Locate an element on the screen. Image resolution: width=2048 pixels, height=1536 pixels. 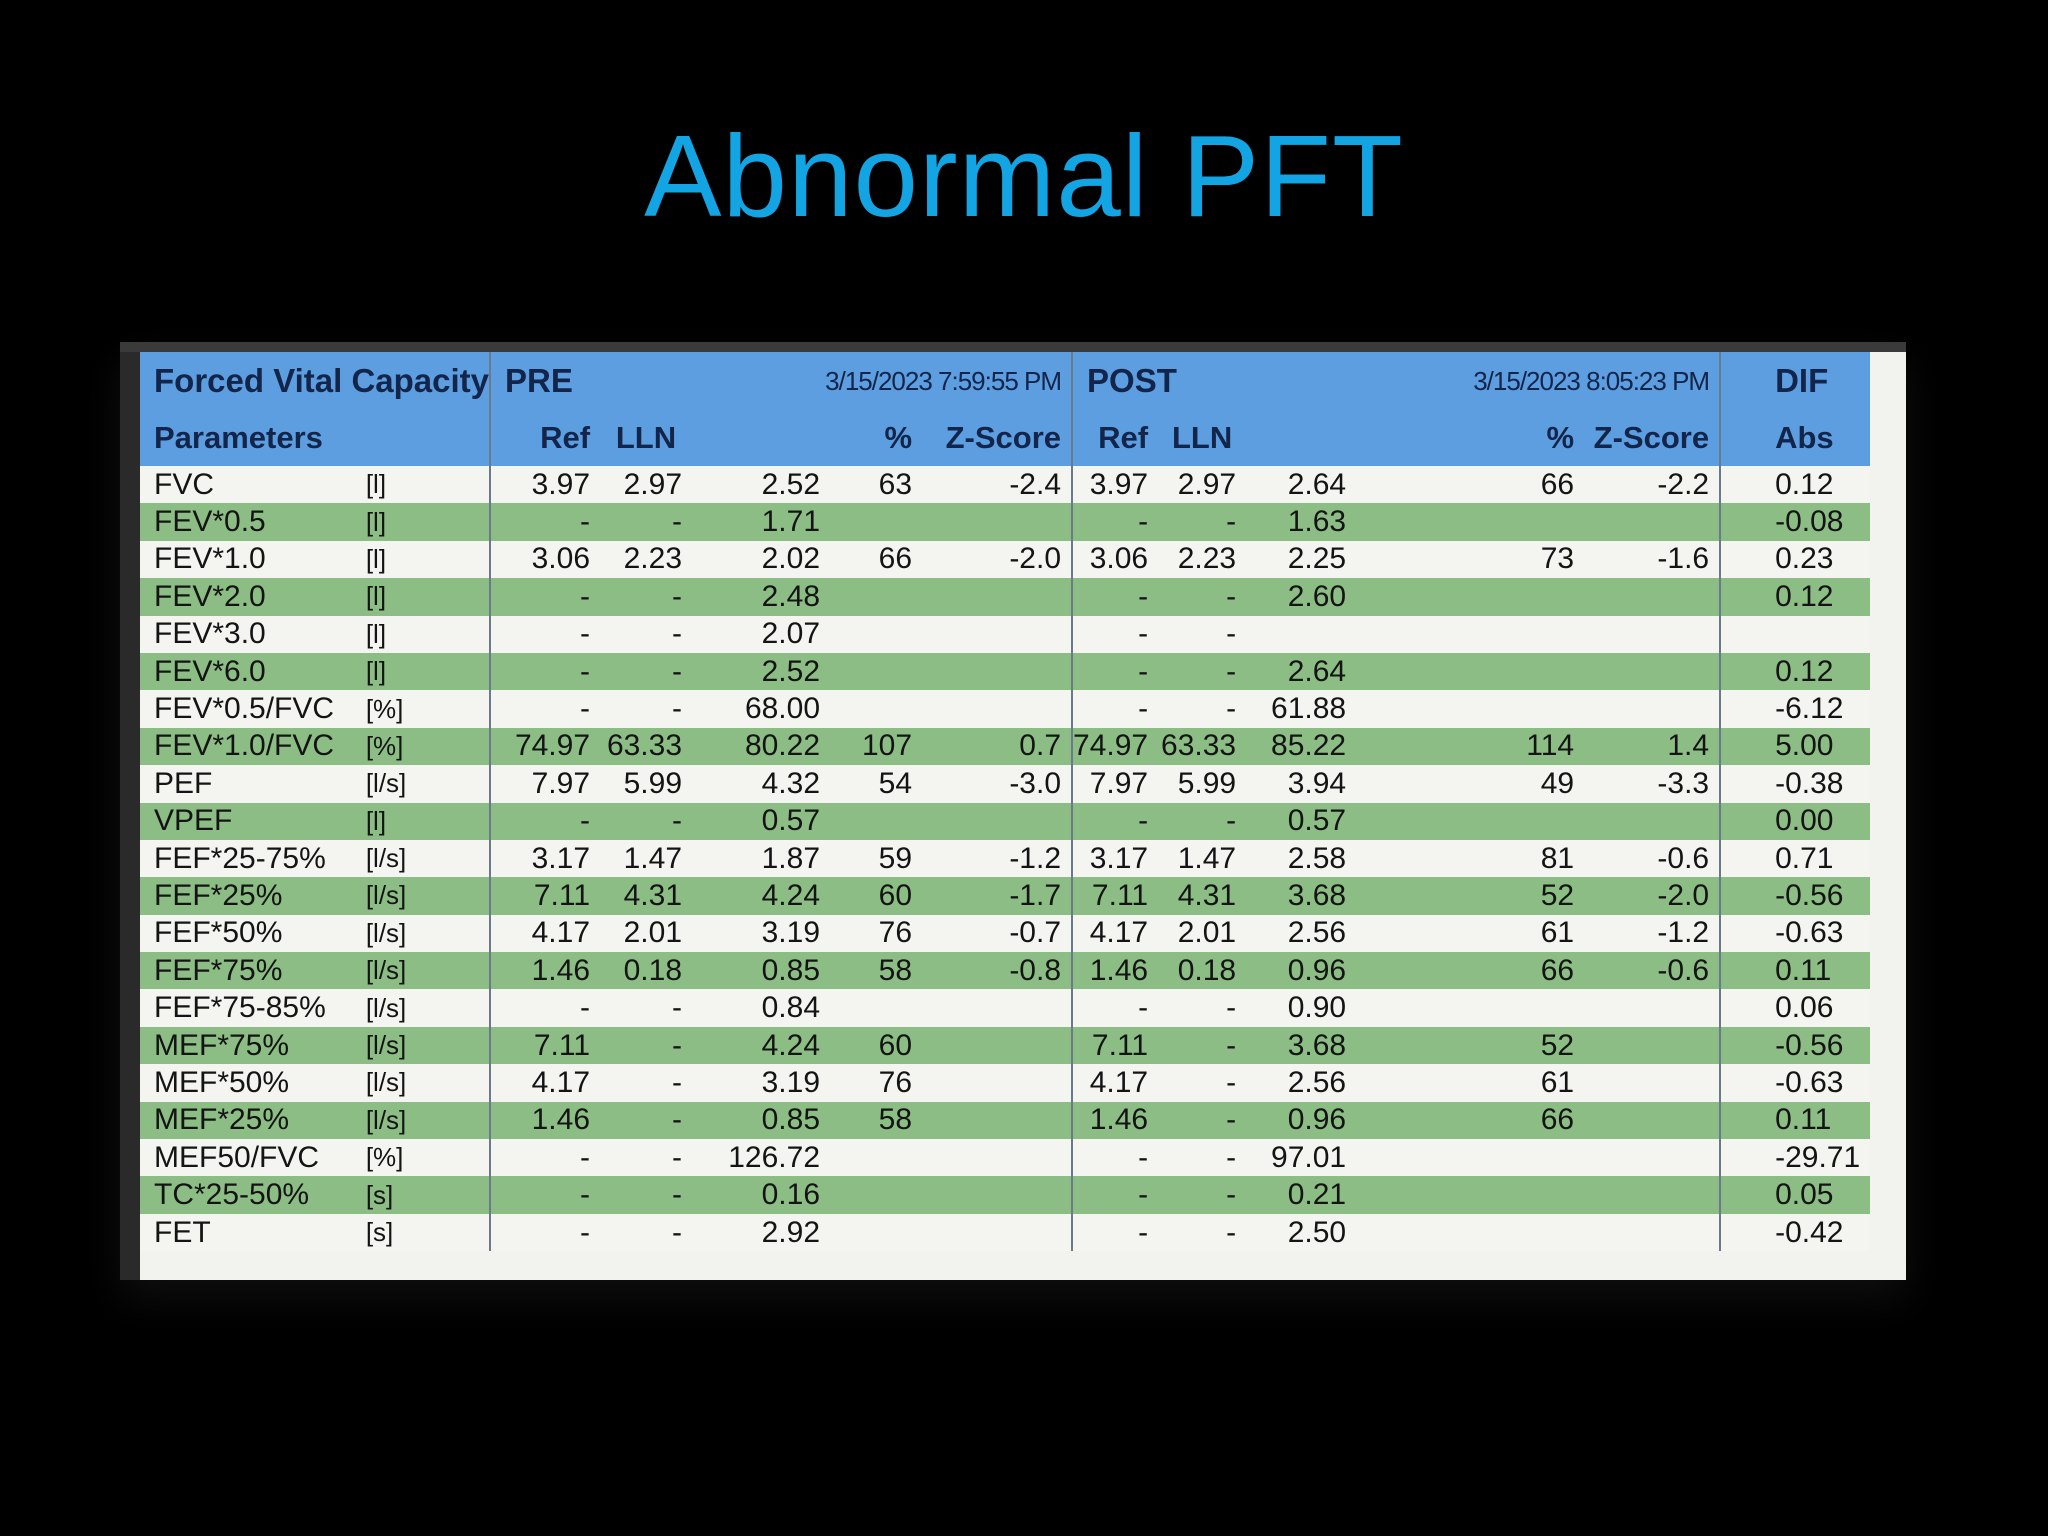
param-name: MEF*50% is located at coordinates (253, 1083).